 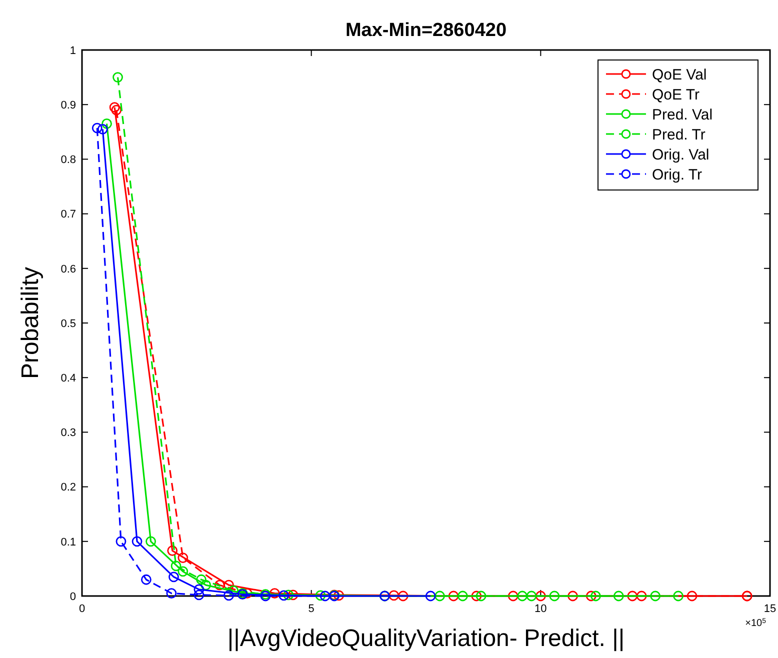 I want to click on x-tick-label: 5, so click(x=311, y=609).